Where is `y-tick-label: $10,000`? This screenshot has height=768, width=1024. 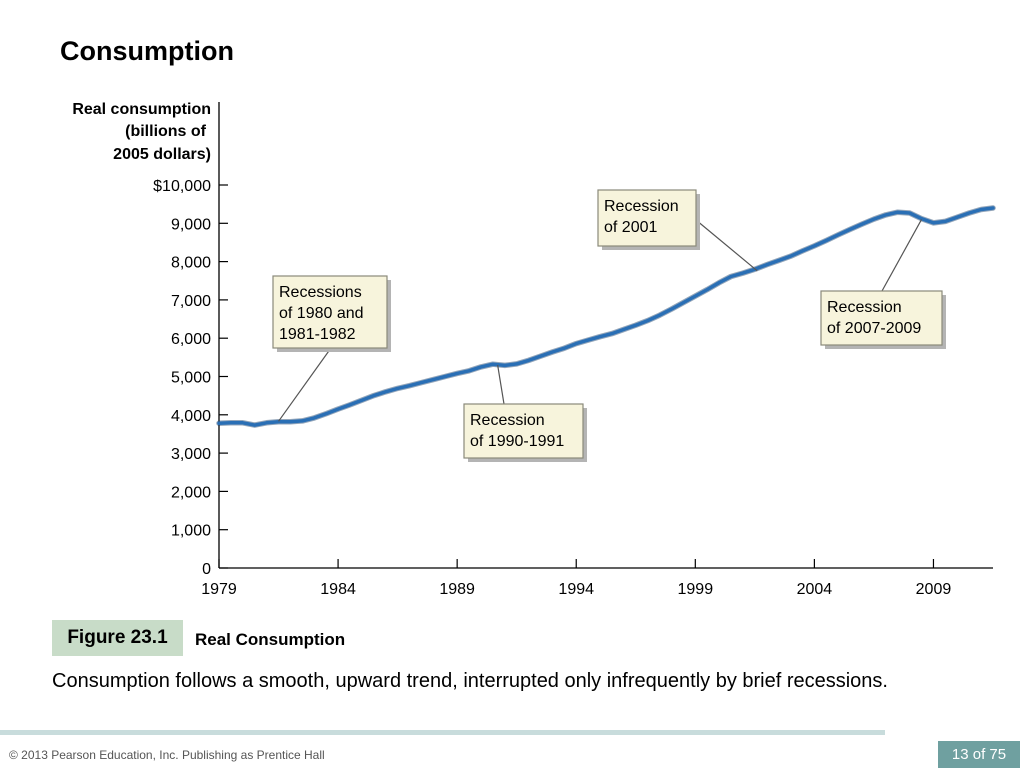
y-tick-label: $10,000 is located at coordinates (182, 186).